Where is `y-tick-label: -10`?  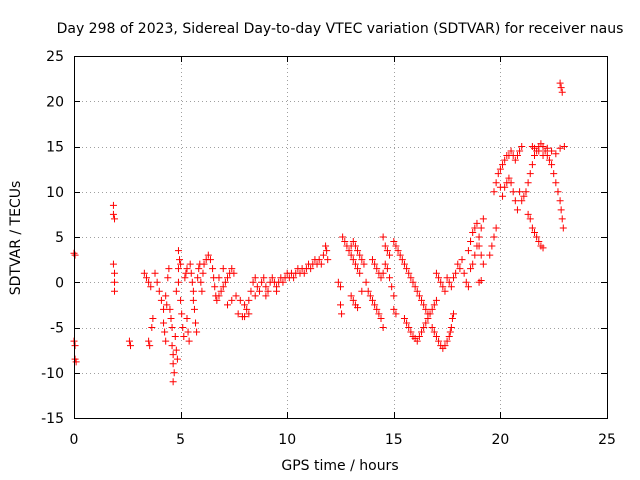
y-tick-label: -10 is located at coordinates (52, 374).